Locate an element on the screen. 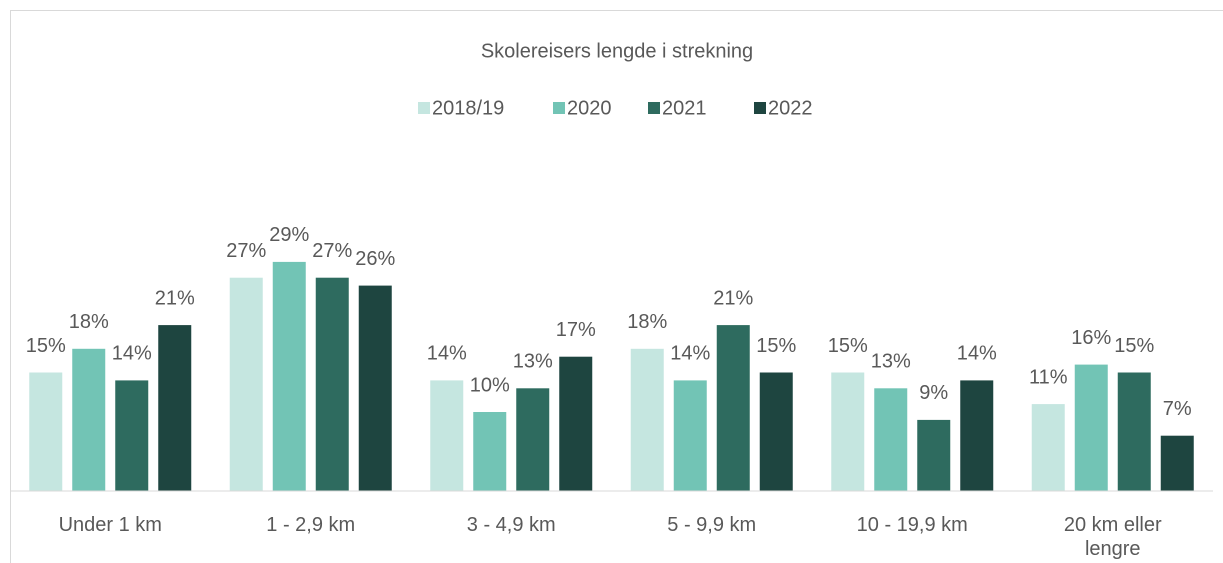 This screenshot has height=563, width=1223. data-label: 16% is located at coordinates (1091, 338).